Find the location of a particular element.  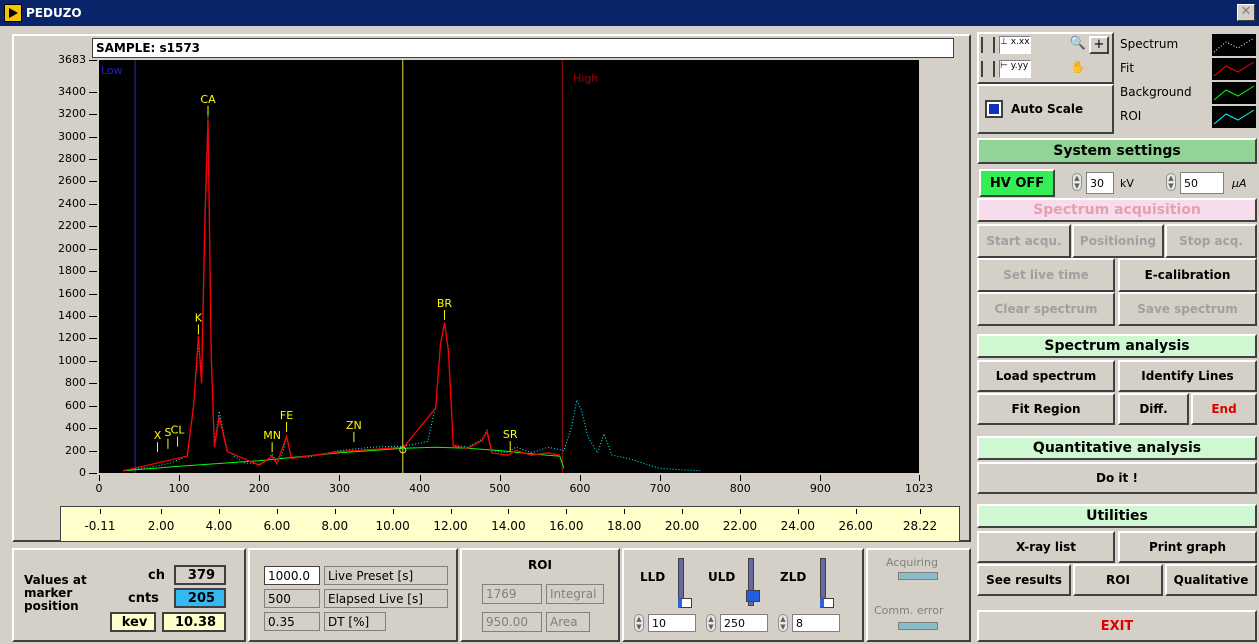

y-format-icon: ⊢ y.yy is located at coordinates (1015, 69).